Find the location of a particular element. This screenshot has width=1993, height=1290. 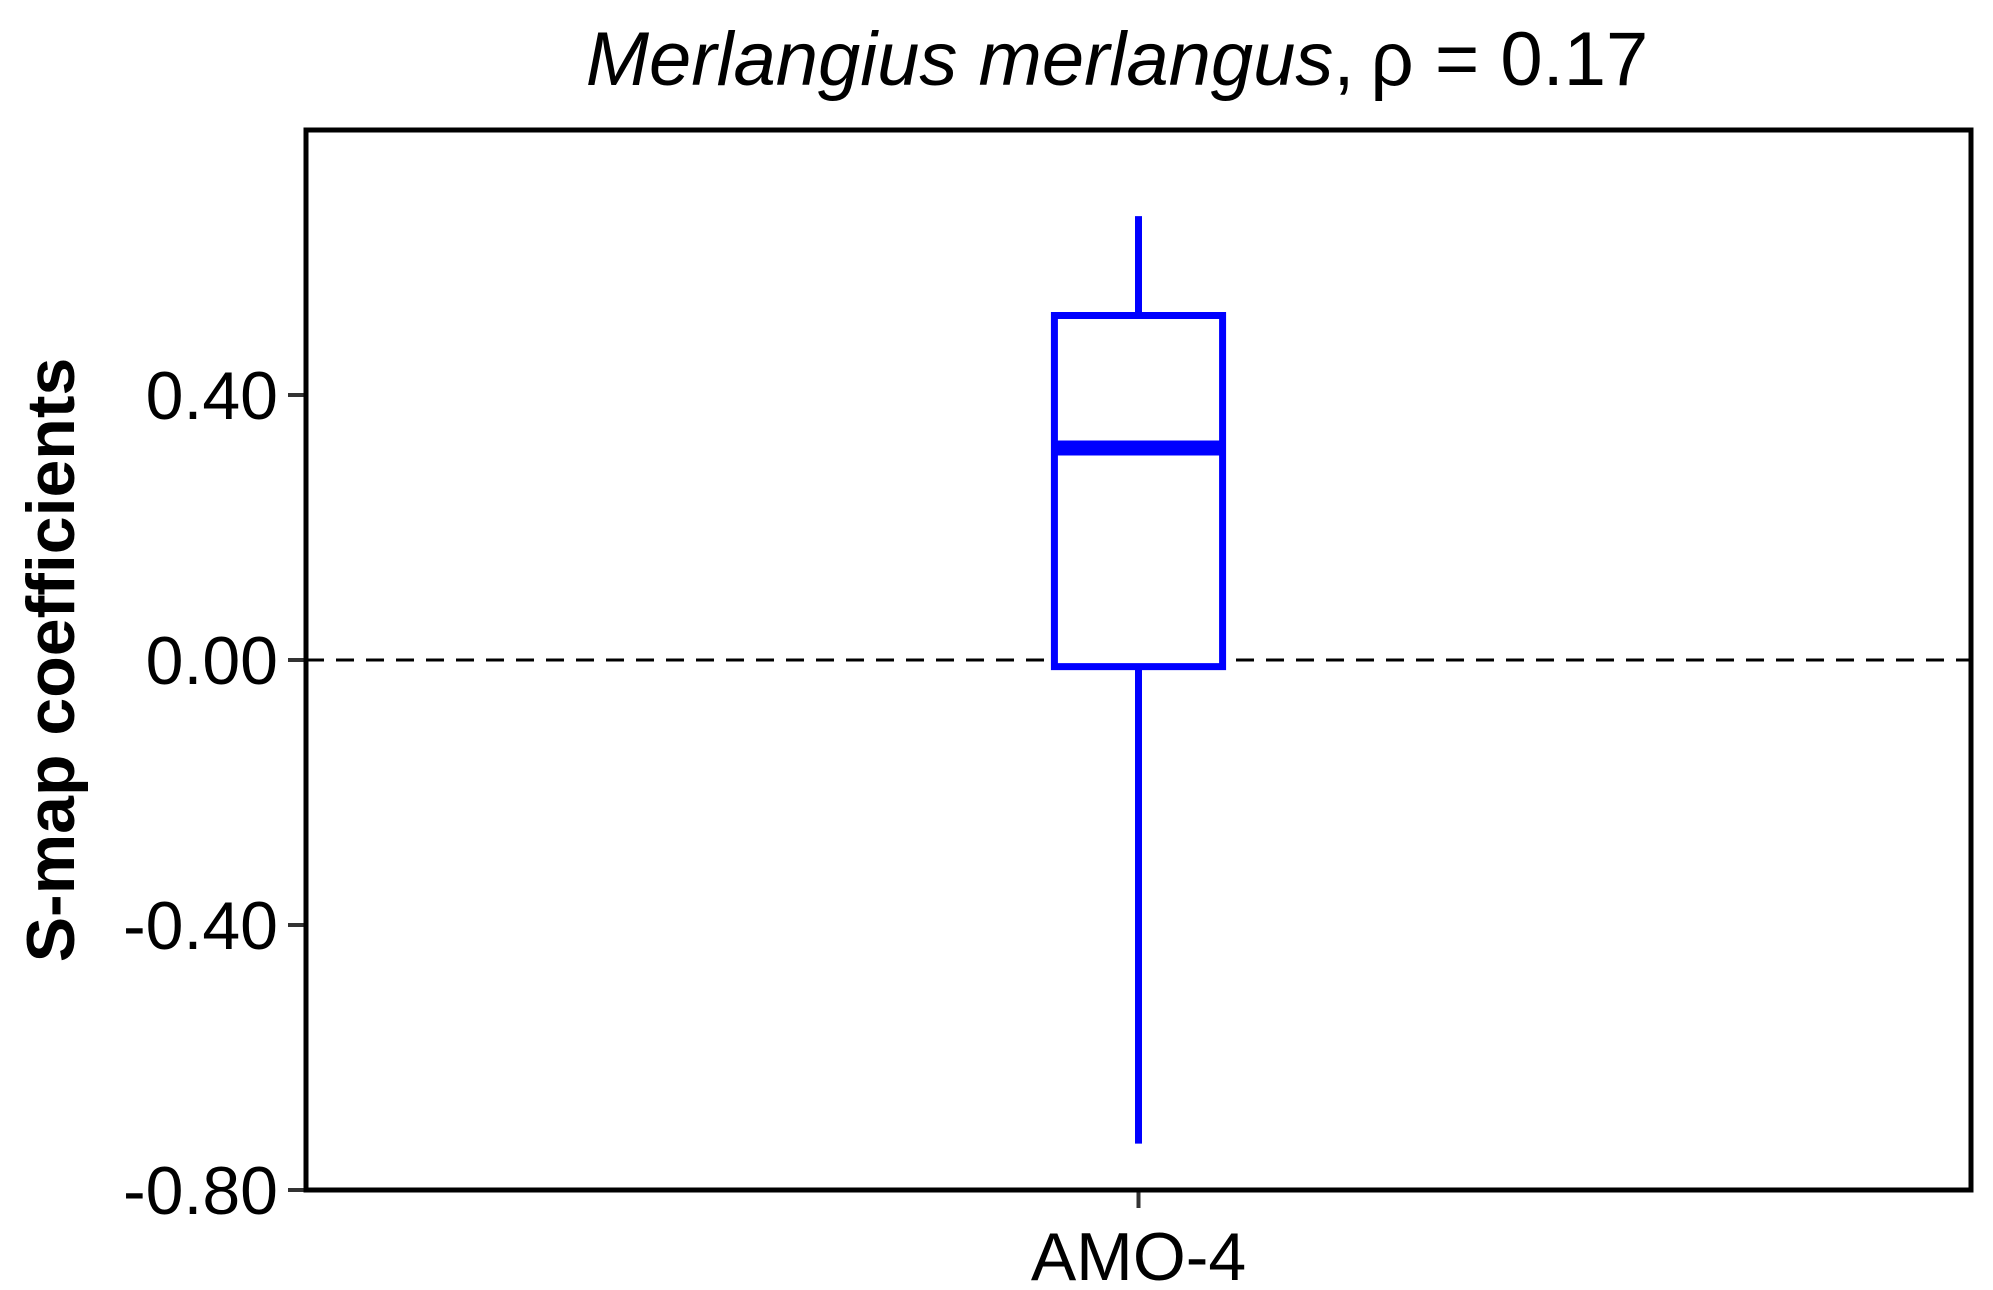

y-tick-label: -0.40 is located at coordinates (200, 926).